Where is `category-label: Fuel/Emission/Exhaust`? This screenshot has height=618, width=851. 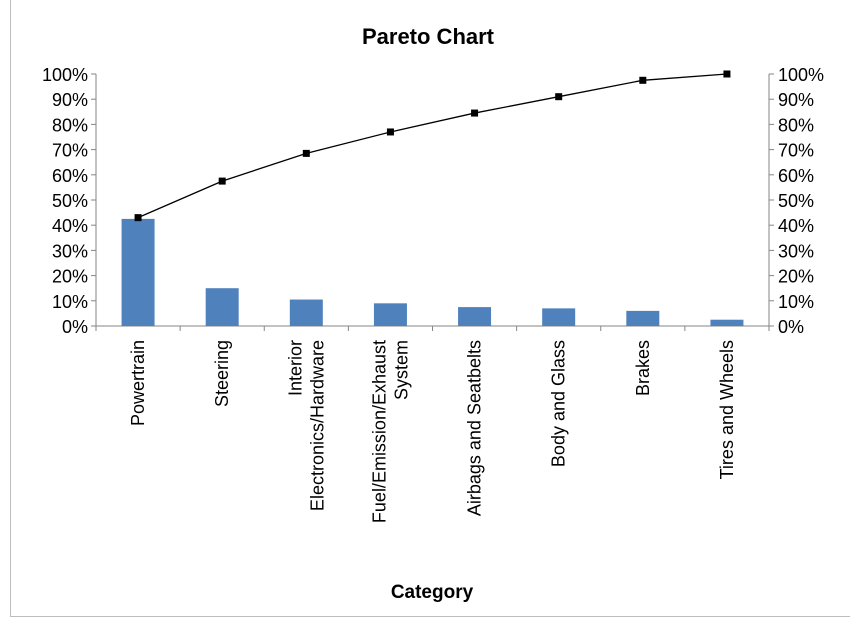
category-label: Fuel/Emission/Exhaust is located at coordinates (379, 431).